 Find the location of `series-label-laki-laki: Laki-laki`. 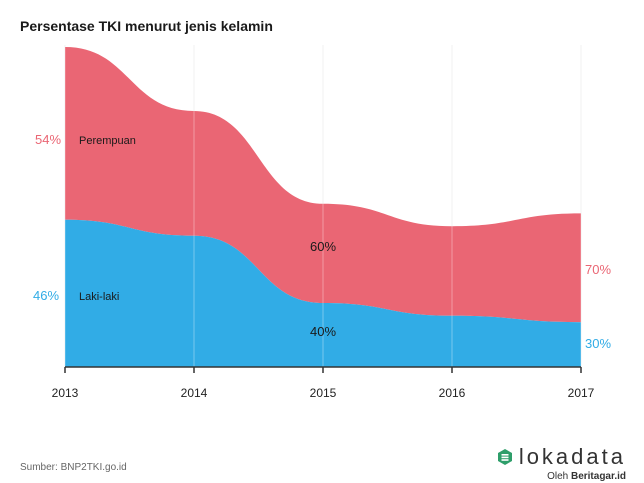

series-label-laki-laki: Laki-laki is located at coordinates (99, 297).